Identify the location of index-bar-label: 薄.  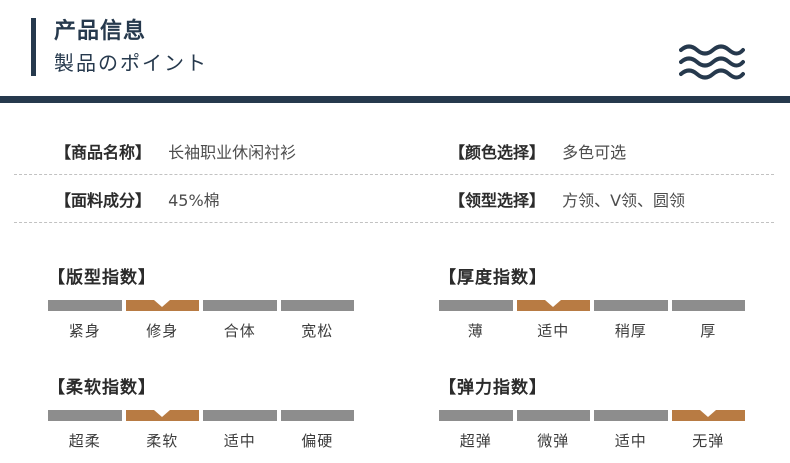
(475, 331).